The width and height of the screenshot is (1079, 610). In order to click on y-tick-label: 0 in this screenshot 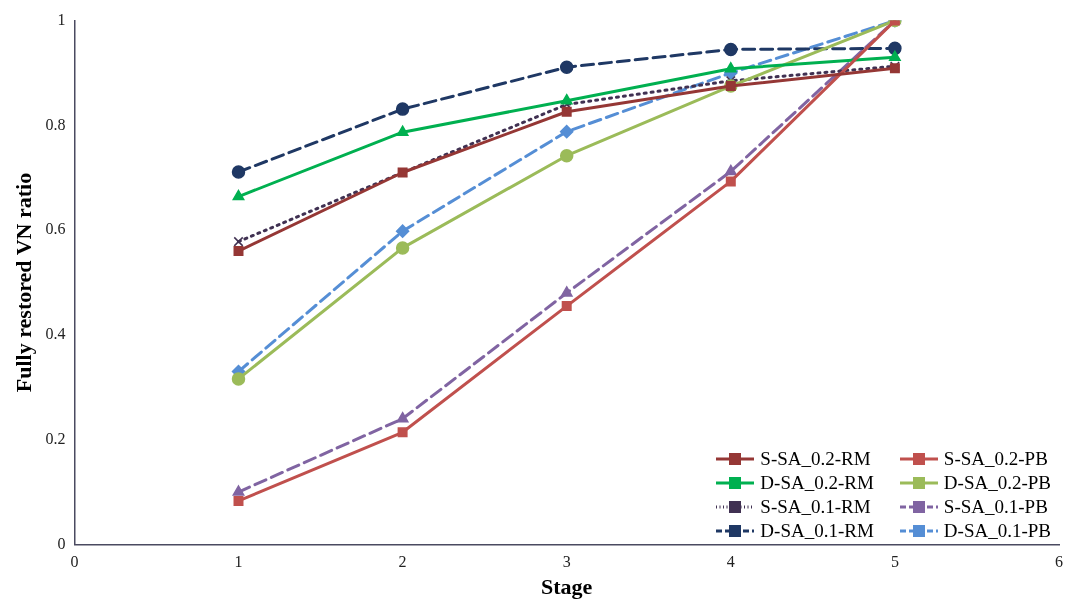, I will do `click(61, 543)`.